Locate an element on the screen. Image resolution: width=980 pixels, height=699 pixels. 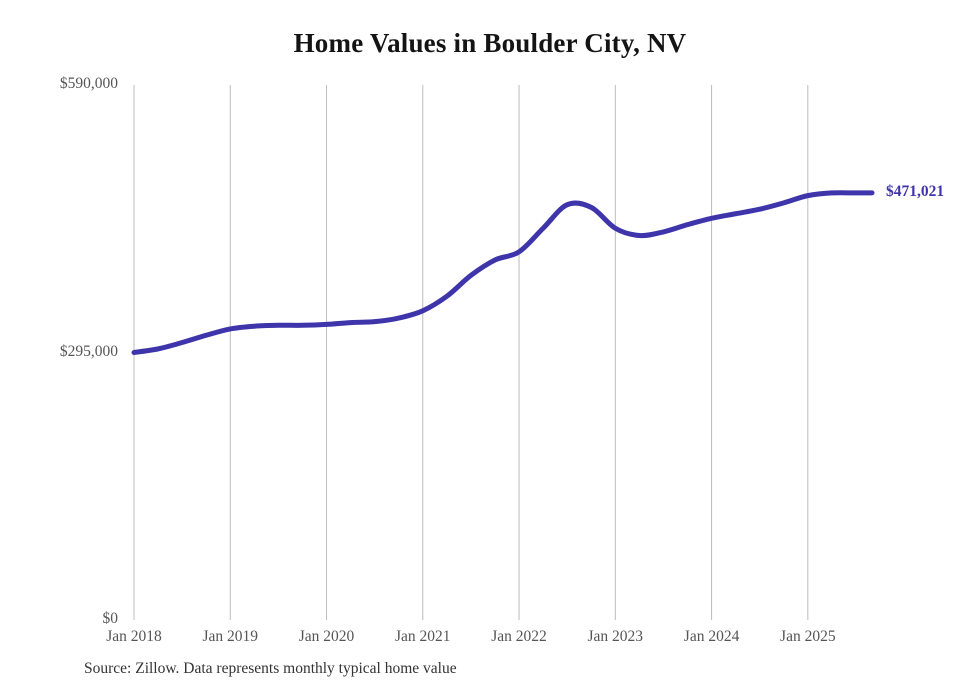
y-tick-label-0: $0 is located at coordinates (110, 618).